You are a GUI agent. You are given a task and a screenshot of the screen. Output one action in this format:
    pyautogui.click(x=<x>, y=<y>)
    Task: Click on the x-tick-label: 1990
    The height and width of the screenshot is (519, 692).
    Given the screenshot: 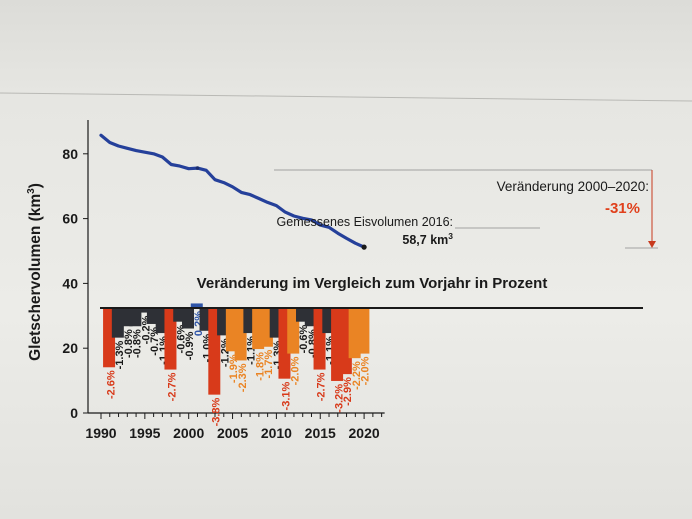 What is the action you would take?
    pyautogui.click(x=100, y=433)
    